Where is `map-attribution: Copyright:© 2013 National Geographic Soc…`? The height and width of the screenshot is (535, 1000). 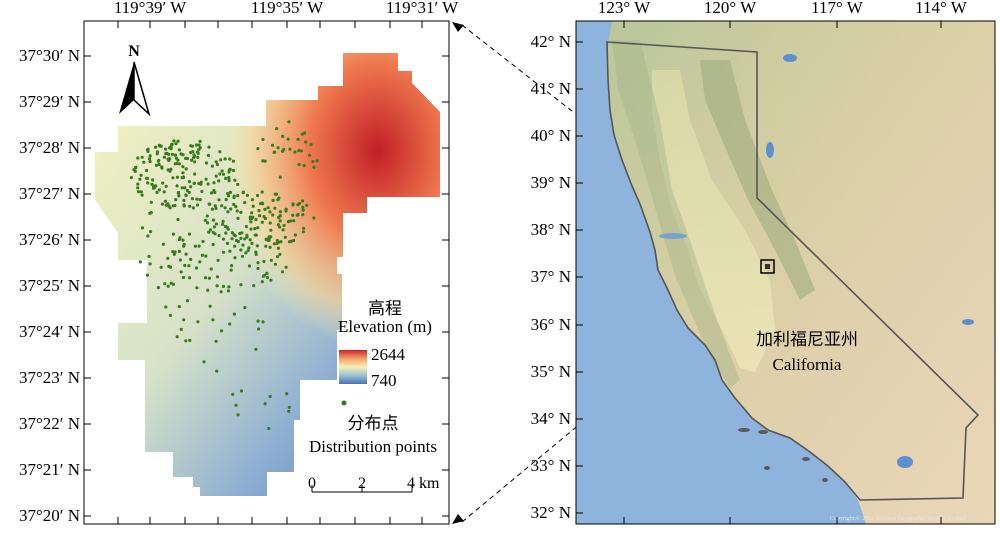 map-attribution: Copyright:© 2013 National Geographic Soc… is located at coordinates (898, 518).